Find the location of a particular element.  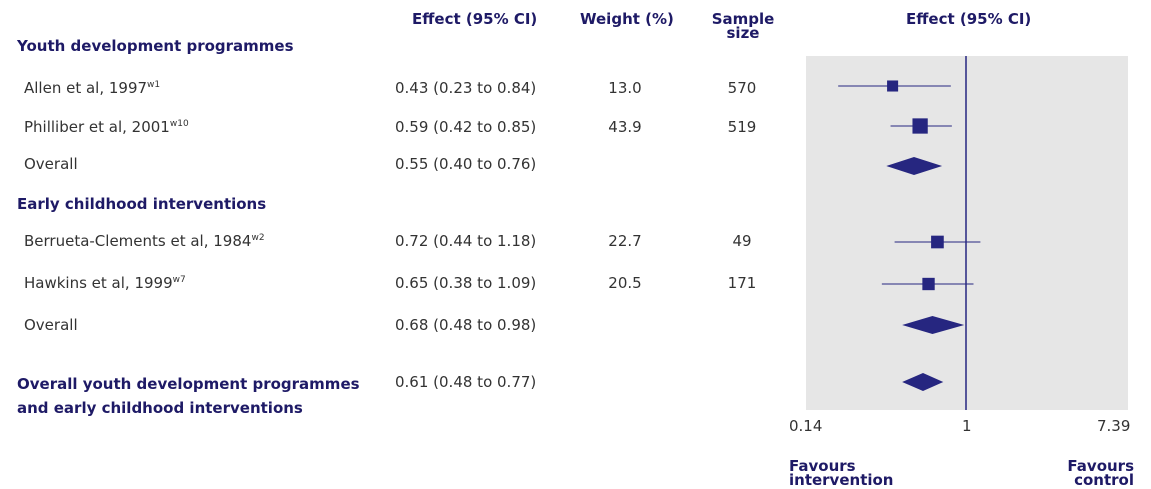

study-name: Berrueta-Clements et al, 1984 is located at coordinates (138, 241).